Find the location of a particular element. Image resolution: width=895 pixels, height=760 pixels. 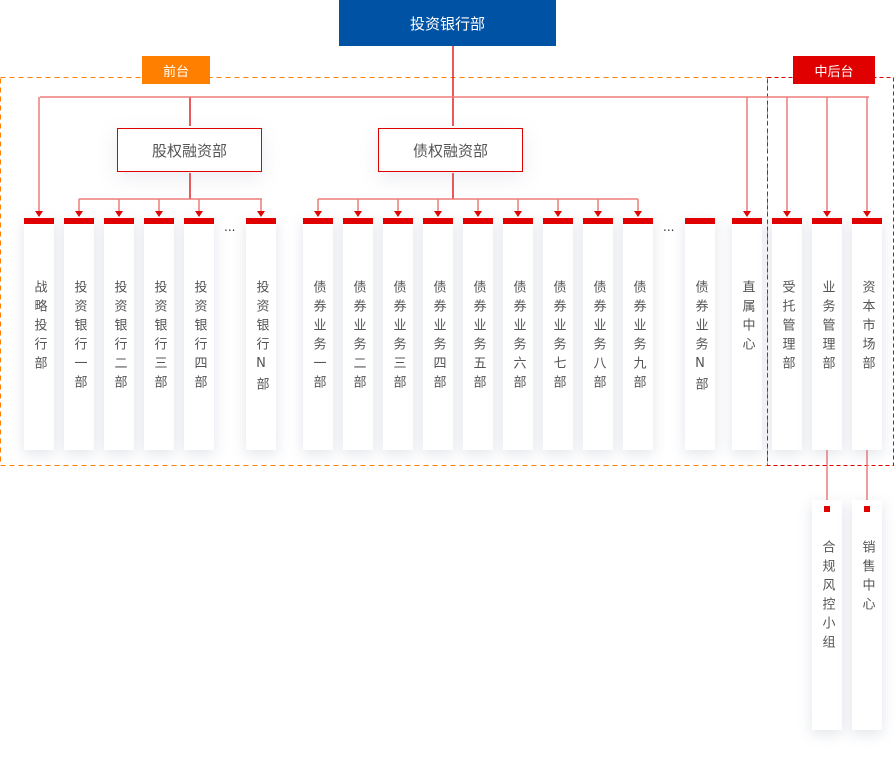

front-unit: 投资银行三部 is located at coordinates (159, 334).